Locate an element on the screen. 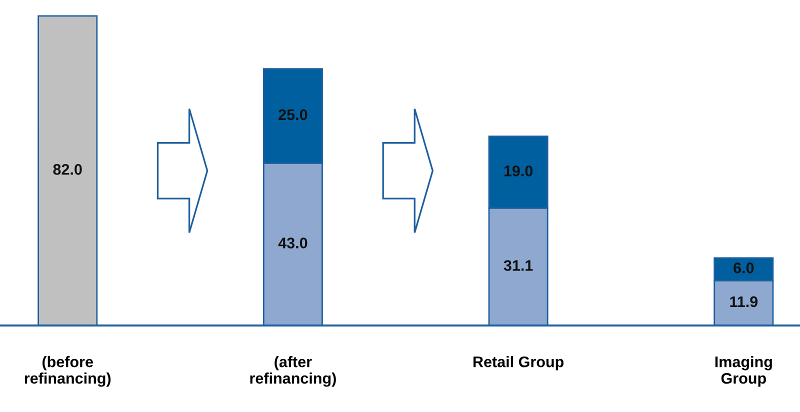 The width and height of the screenshot is (800, 412). data-label: 25.0 is located at coordinates (293, 114).